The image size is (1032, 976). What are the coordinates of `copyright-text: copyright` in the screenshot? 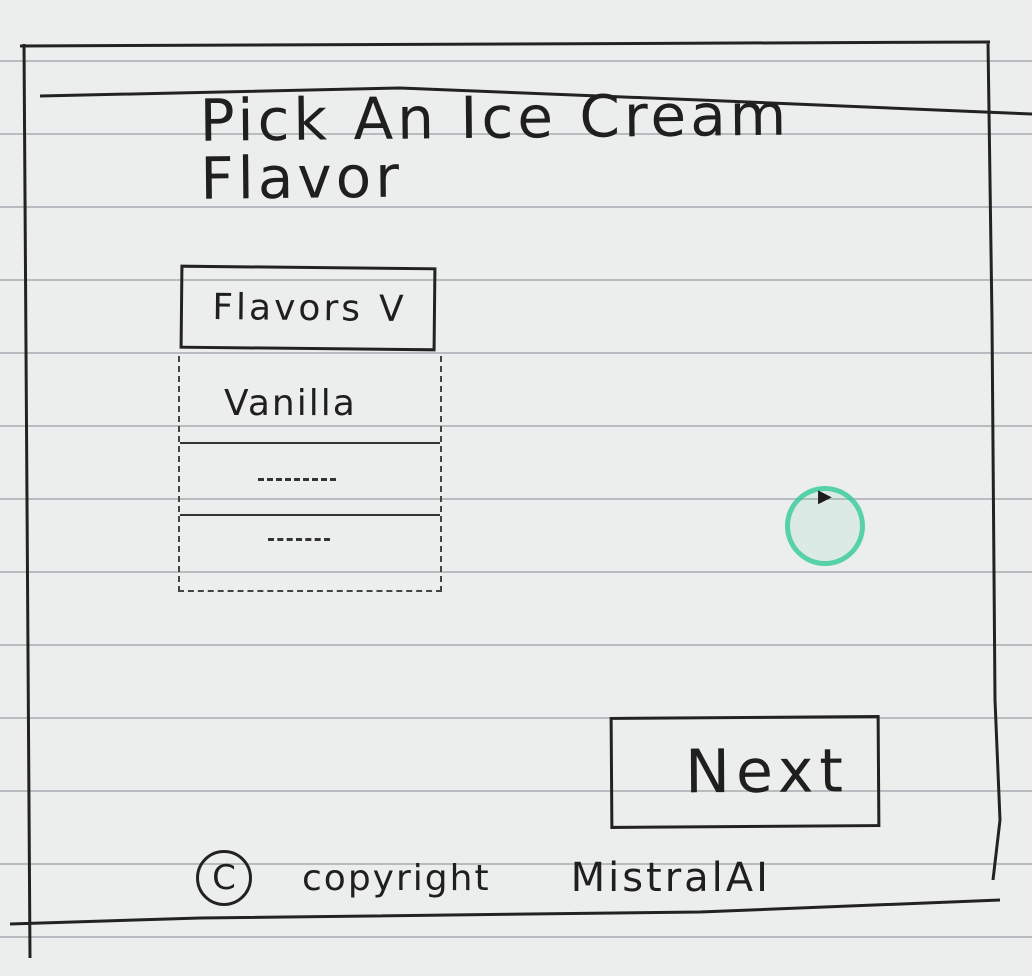 It's located at (396, 878).